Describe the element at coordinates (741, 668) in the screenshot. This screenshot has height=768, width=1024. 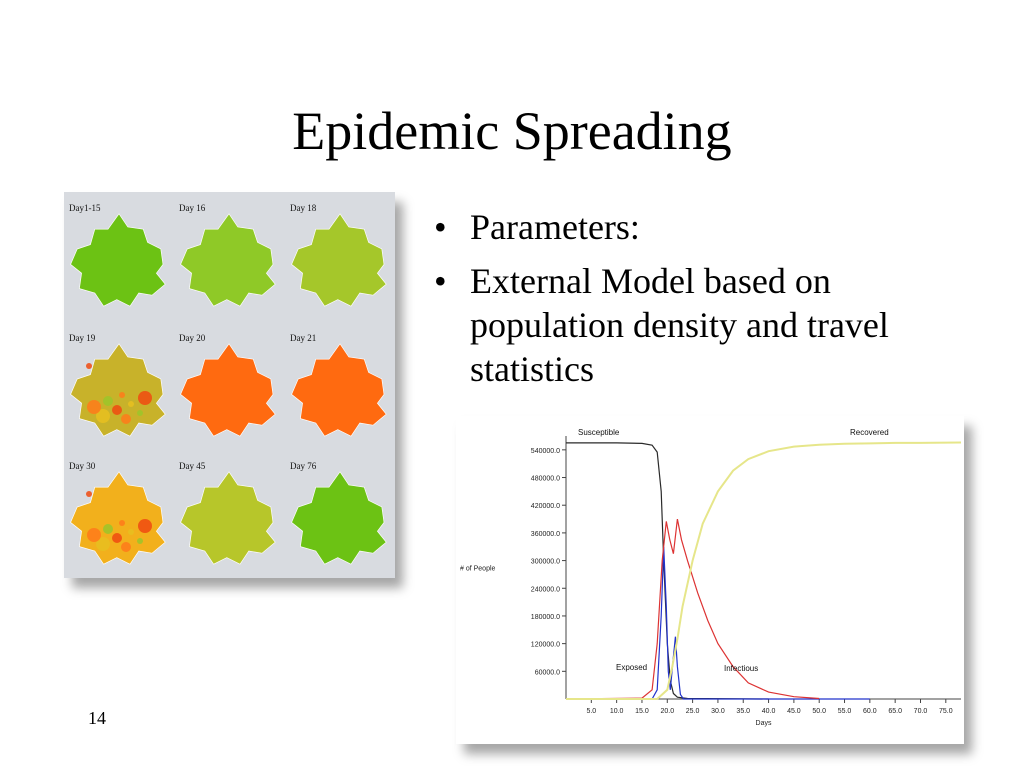
I see `series-label-infectious: Infectious` at that location.